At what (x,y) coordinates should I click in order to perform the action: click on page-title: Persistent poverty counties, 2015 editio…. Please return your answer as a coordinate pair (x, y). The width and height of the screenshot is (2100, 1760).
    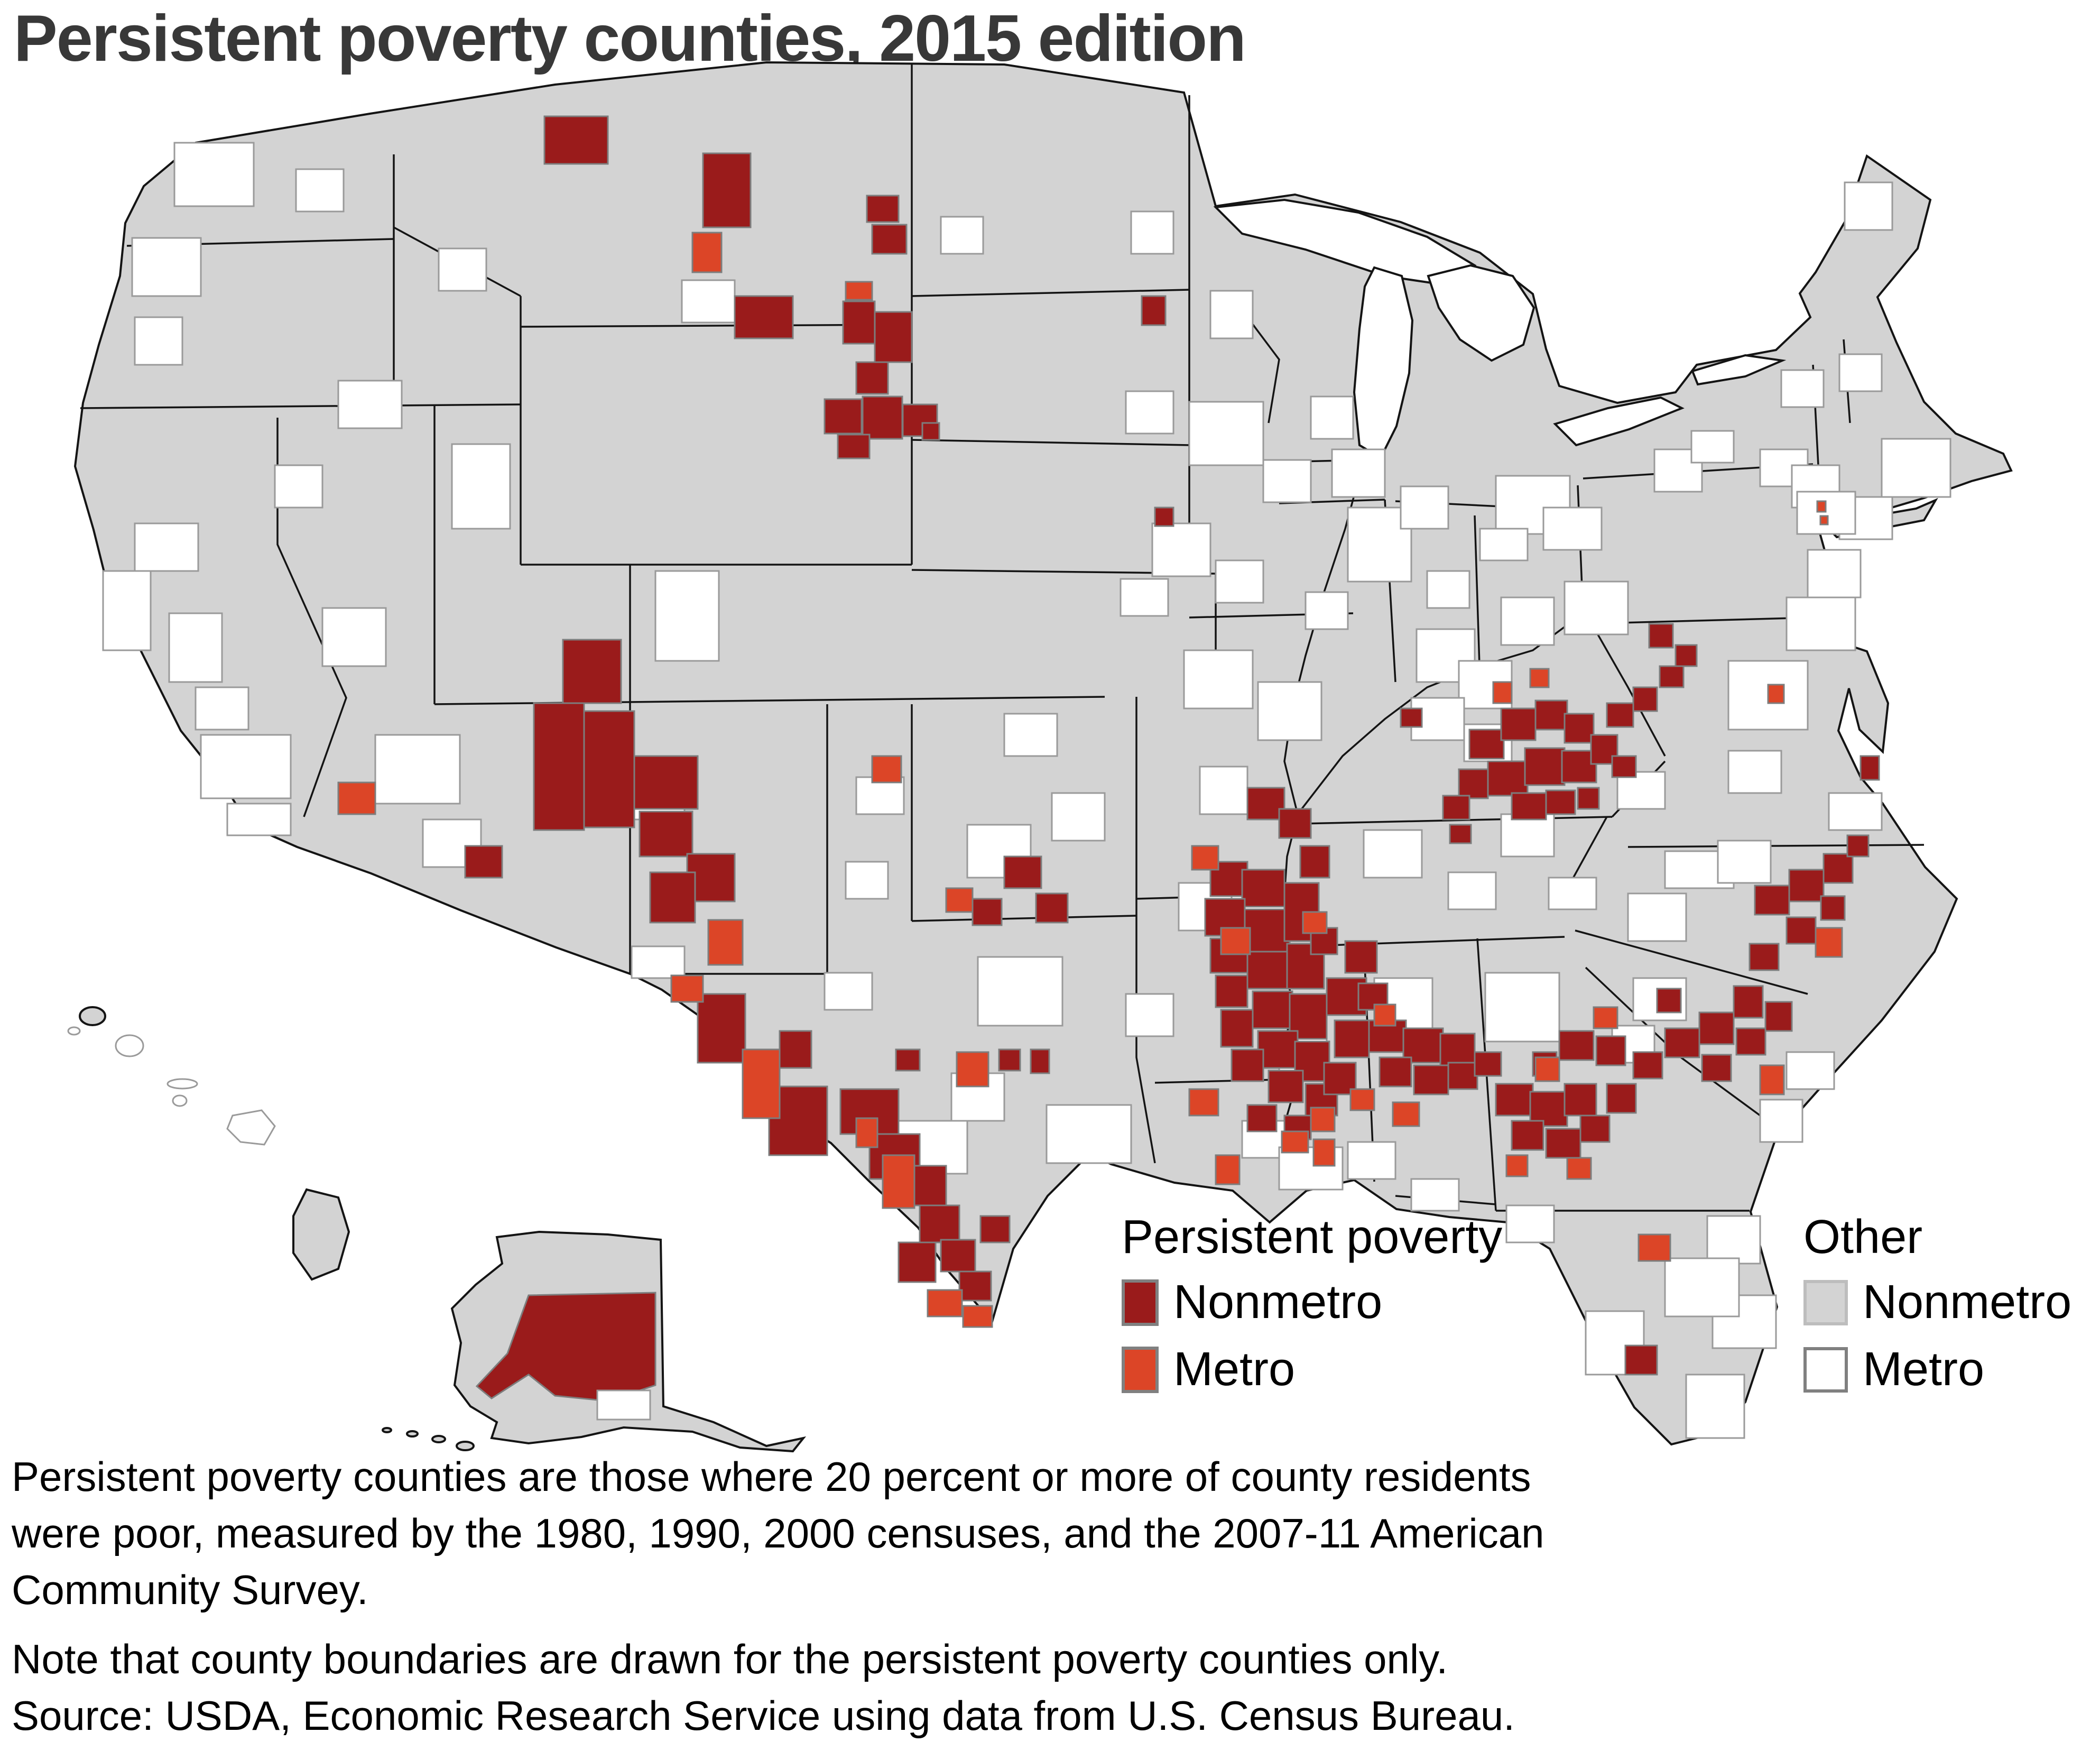
    Looking at the image, I should click on (630, 38).